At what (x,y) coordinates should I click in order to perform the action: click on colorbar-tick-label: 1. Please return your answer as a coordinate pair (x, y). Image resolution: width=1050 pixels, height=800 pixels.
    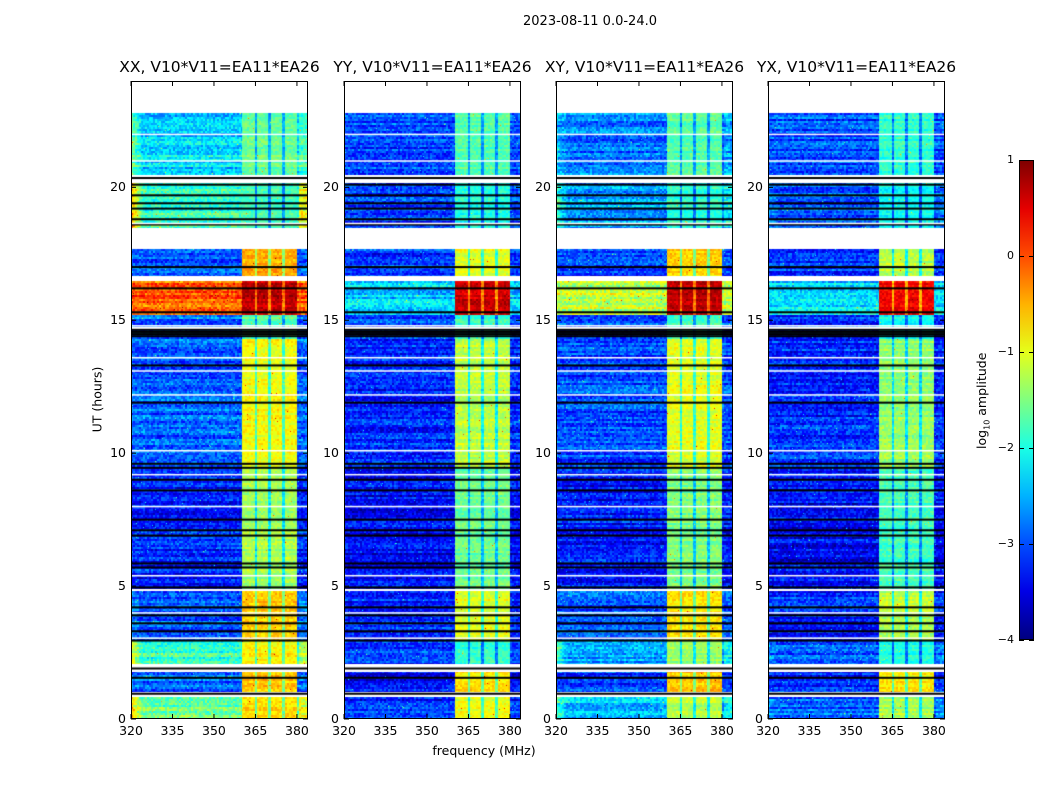
    Looking at the image, I should click on (1010, 159).